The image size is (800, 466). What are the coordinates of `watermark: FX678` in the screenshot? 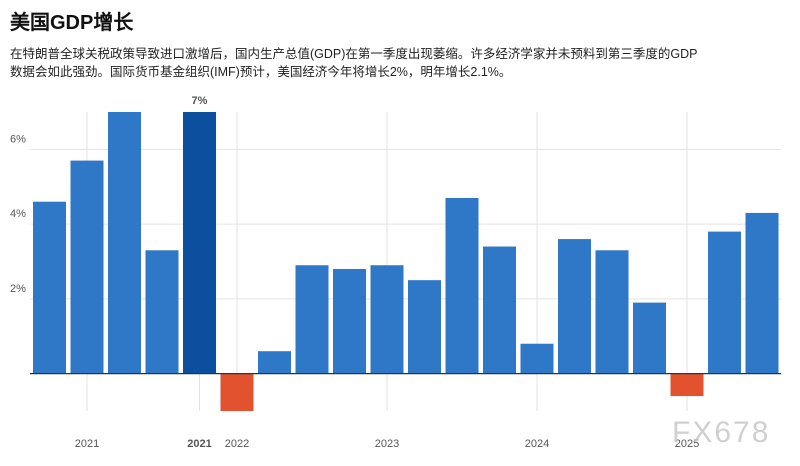 It's located at (721, 432).